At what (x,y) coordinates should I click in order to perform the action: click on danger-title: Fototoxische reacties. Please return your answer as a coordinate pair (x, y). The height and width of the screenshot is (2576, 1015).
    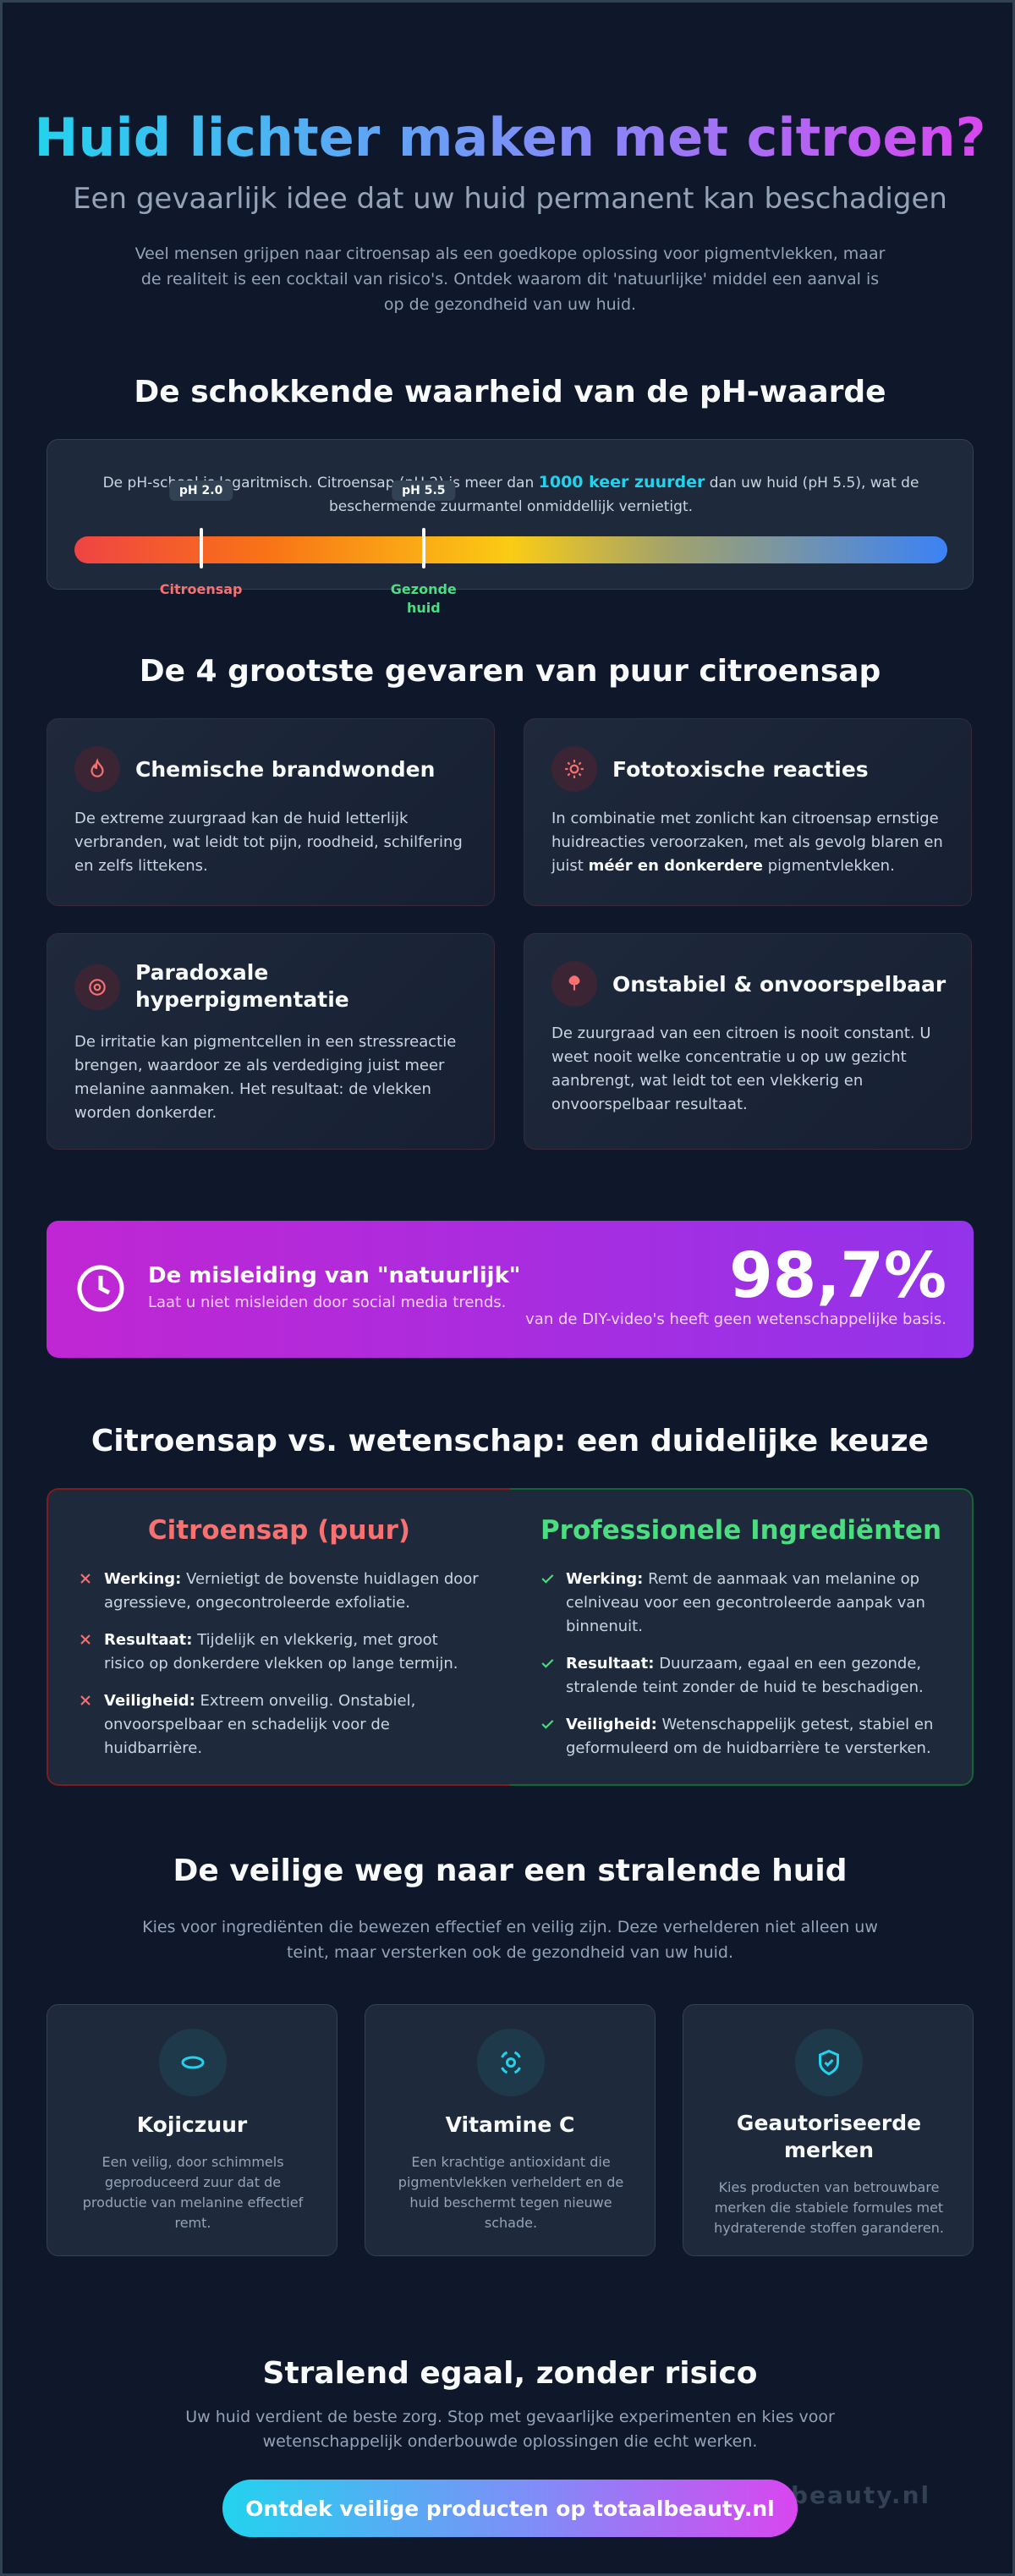
    Looking at the image, I should click on (740, 769).